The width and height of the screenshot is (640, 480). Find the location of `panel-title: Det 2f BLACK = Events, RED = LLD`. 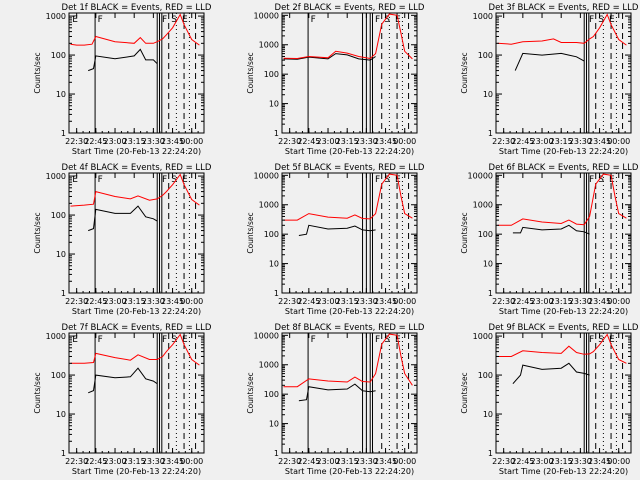

panel-title: Det 2f BLACK = Events, RED = LLD is located at coordinates (350, 8).